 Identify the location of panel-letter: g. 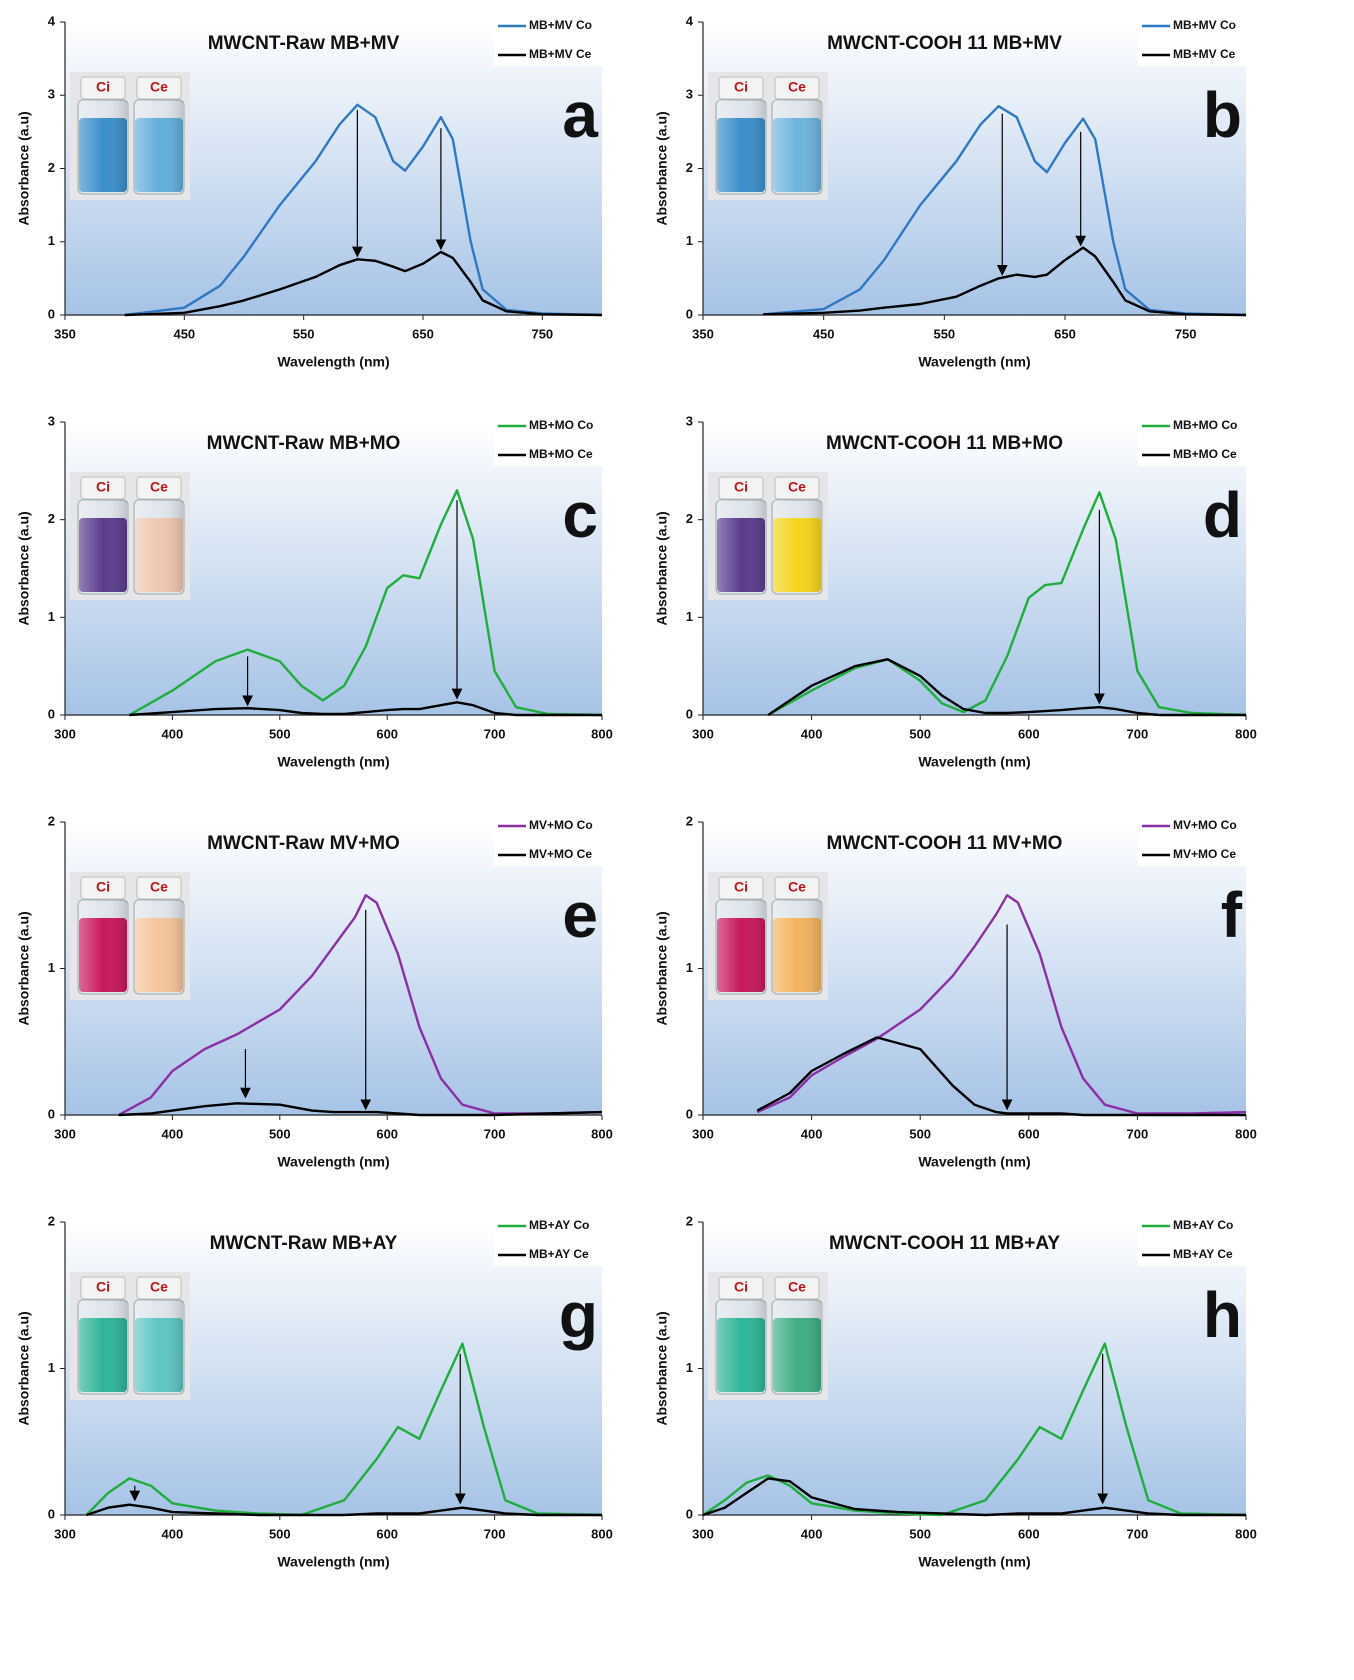
(578, 1315).